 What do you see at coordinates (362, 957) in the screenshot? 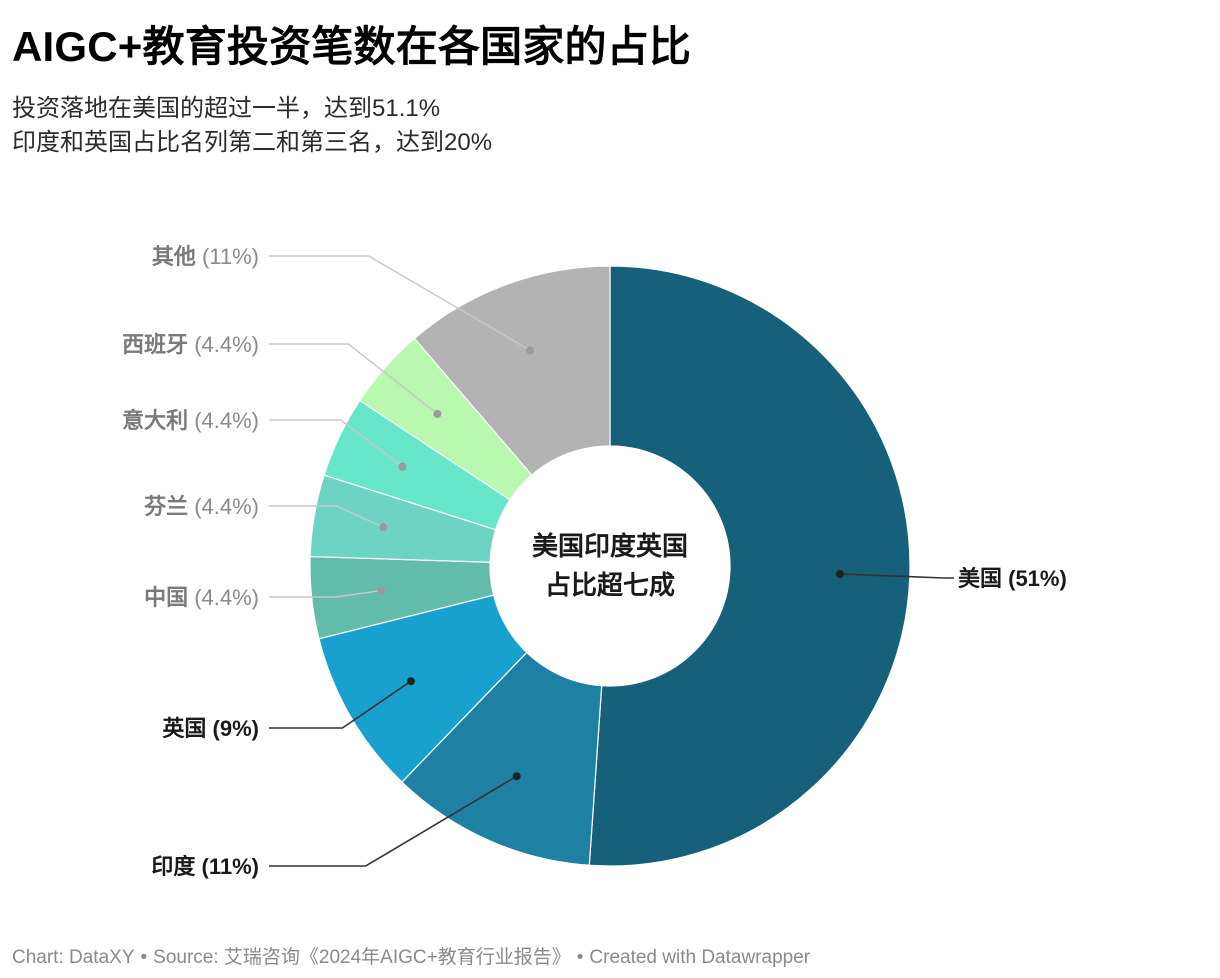
I see `source-note: Source: 艾瑞咨询《2024年AIGC+教育行业报告》` at bounding box center [362, 957].